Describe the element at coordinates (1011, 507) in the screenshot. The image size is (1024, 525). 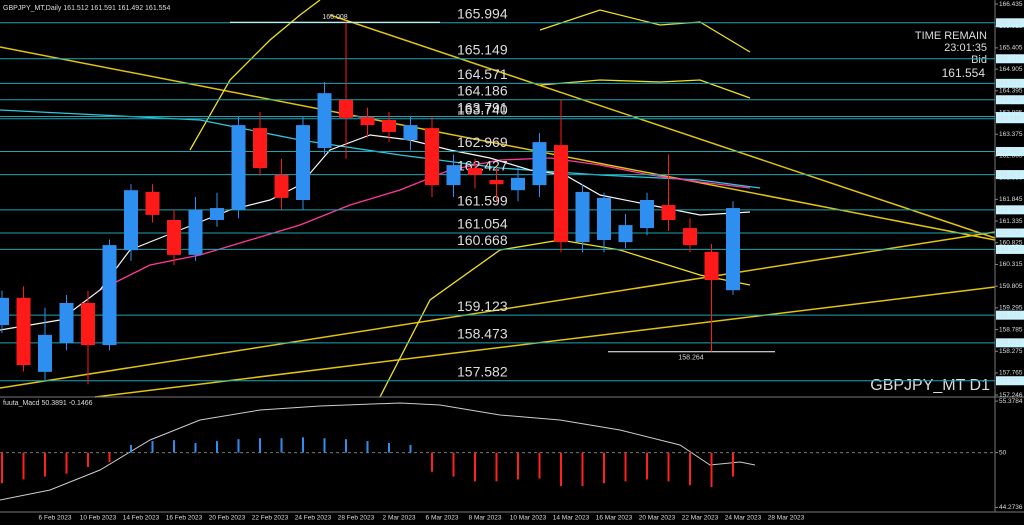
I see `y-tick-label: 44.2736` at that location.